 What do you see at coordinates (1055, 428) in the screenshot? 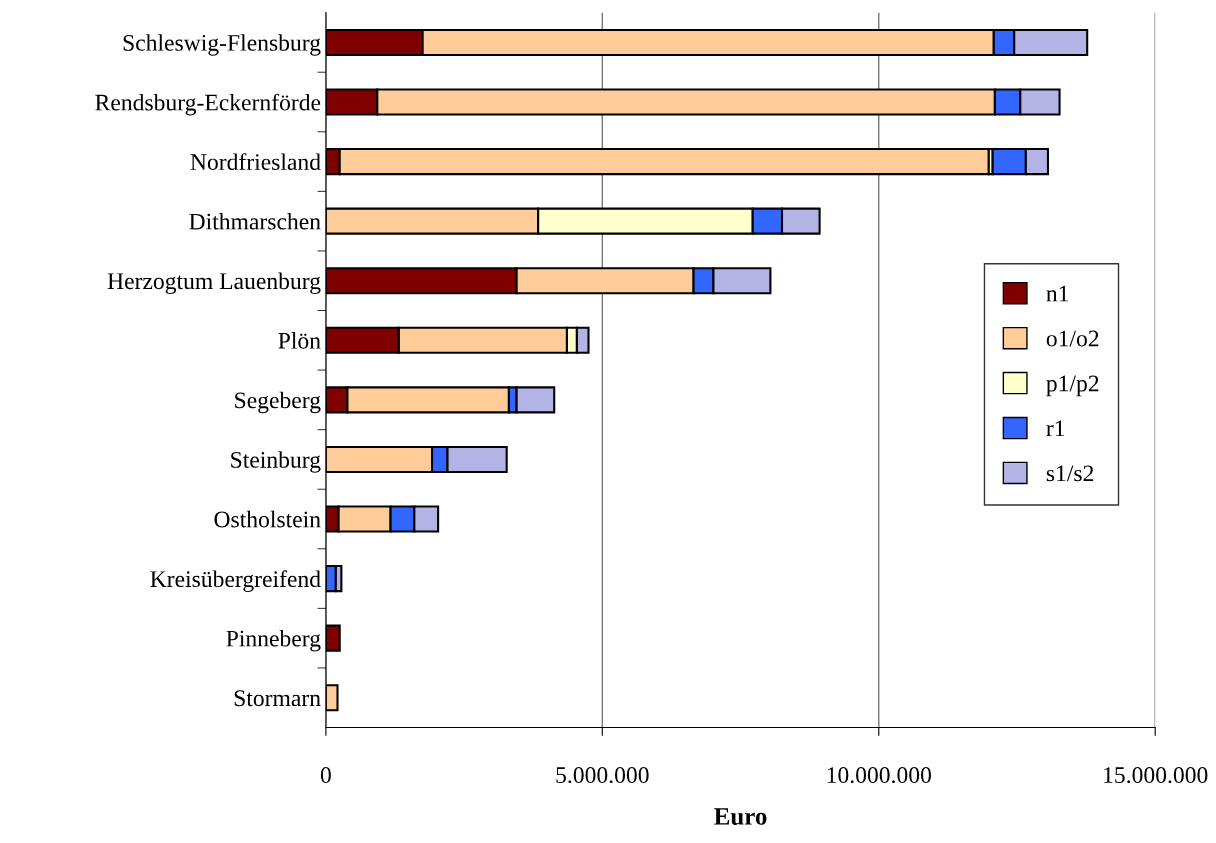
I see `legend-label: r1` at bounding box center [1055, 428].